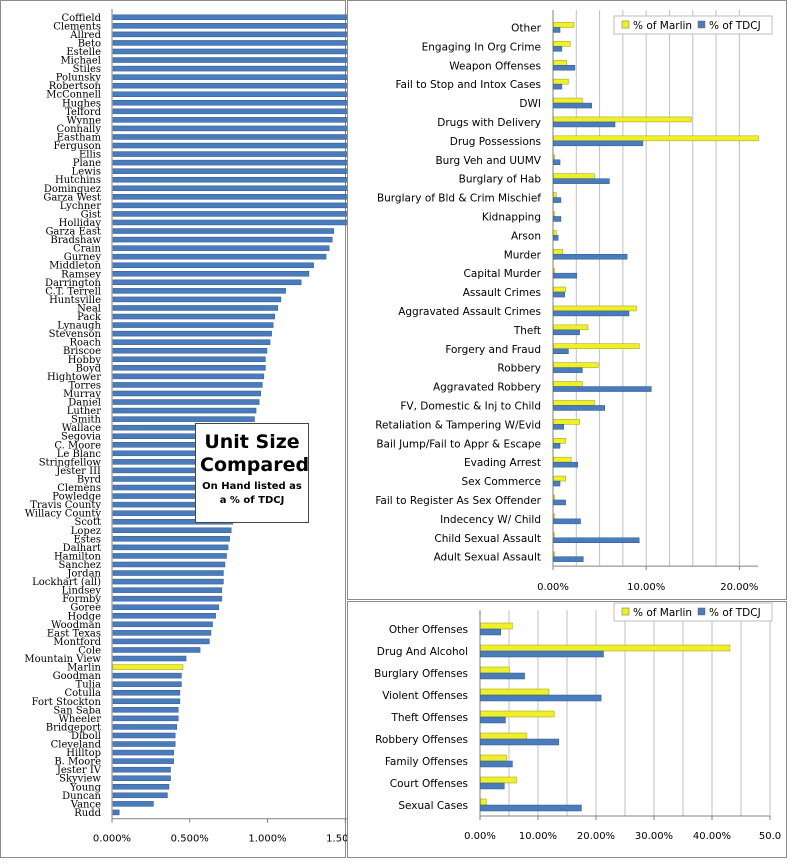  I want to click on category-label-polunsky: Polunsky, so click(79, 78).